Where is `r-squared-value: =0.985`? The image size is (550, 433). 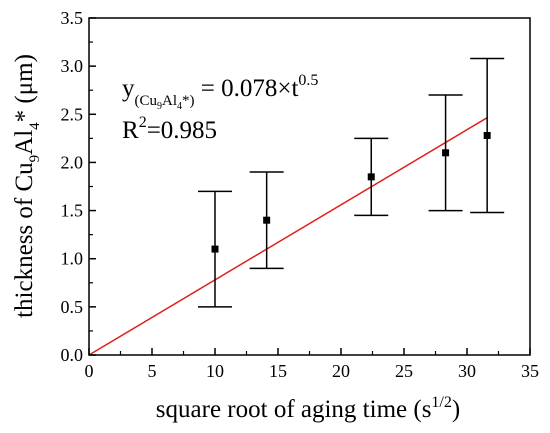 r-squared-value: =0.985 is located at coordinates (182, 130).